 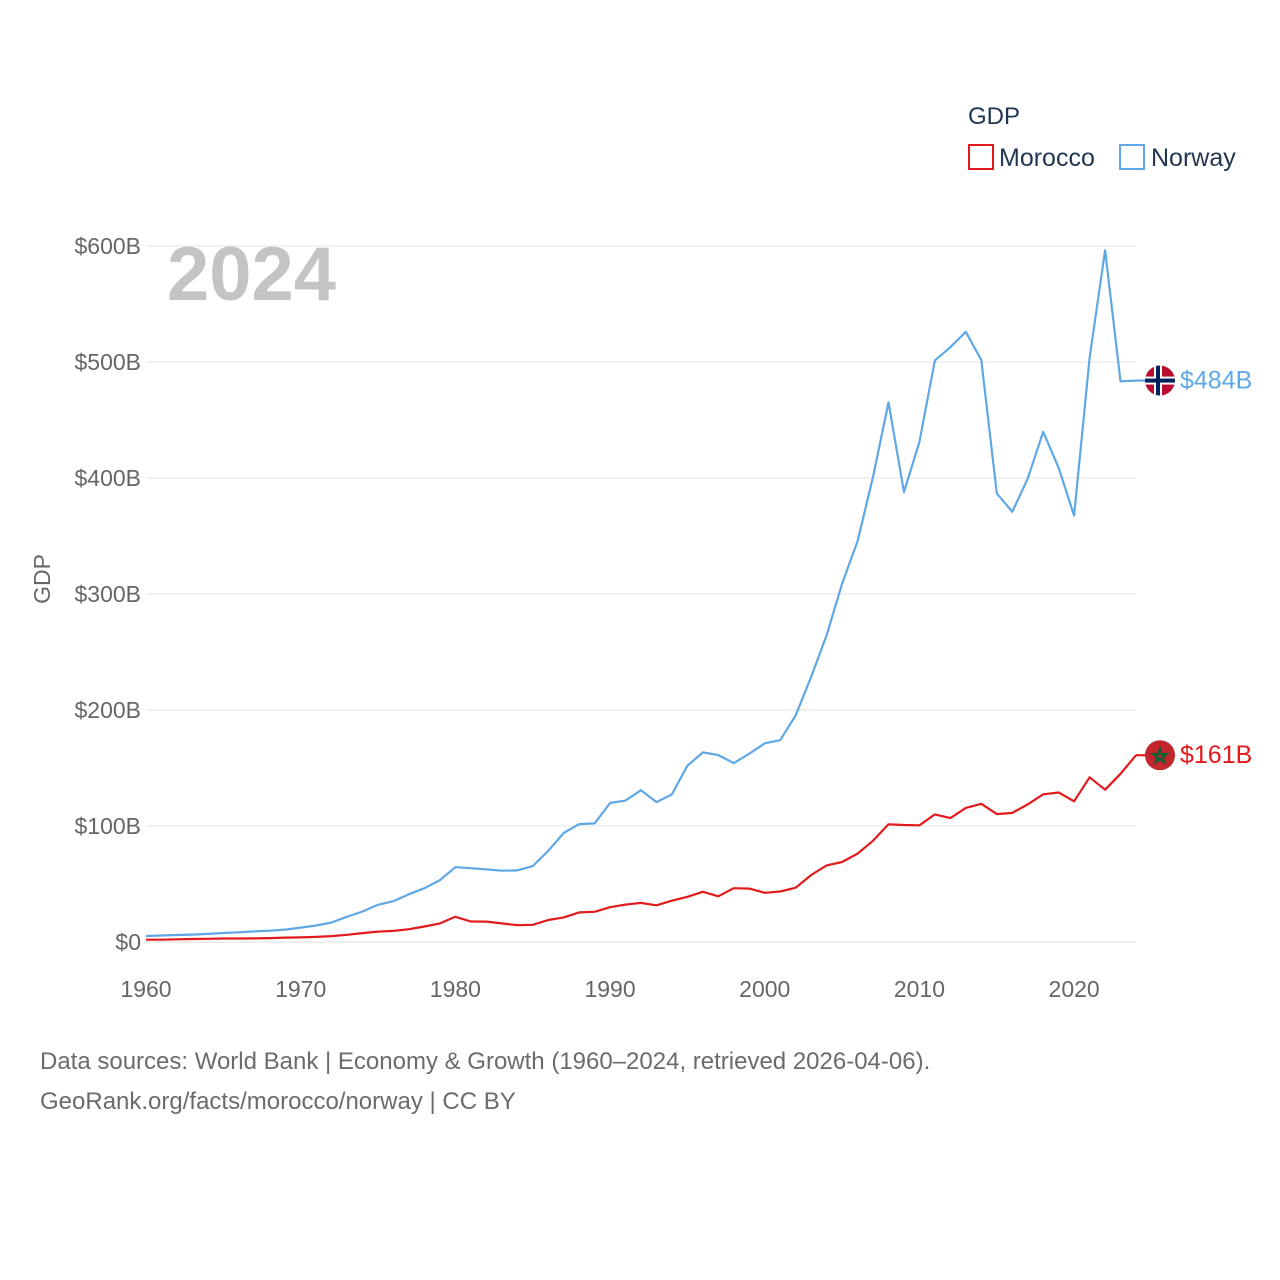 I want to click on y-tick-label: $100B, so click(x=107, y=826).